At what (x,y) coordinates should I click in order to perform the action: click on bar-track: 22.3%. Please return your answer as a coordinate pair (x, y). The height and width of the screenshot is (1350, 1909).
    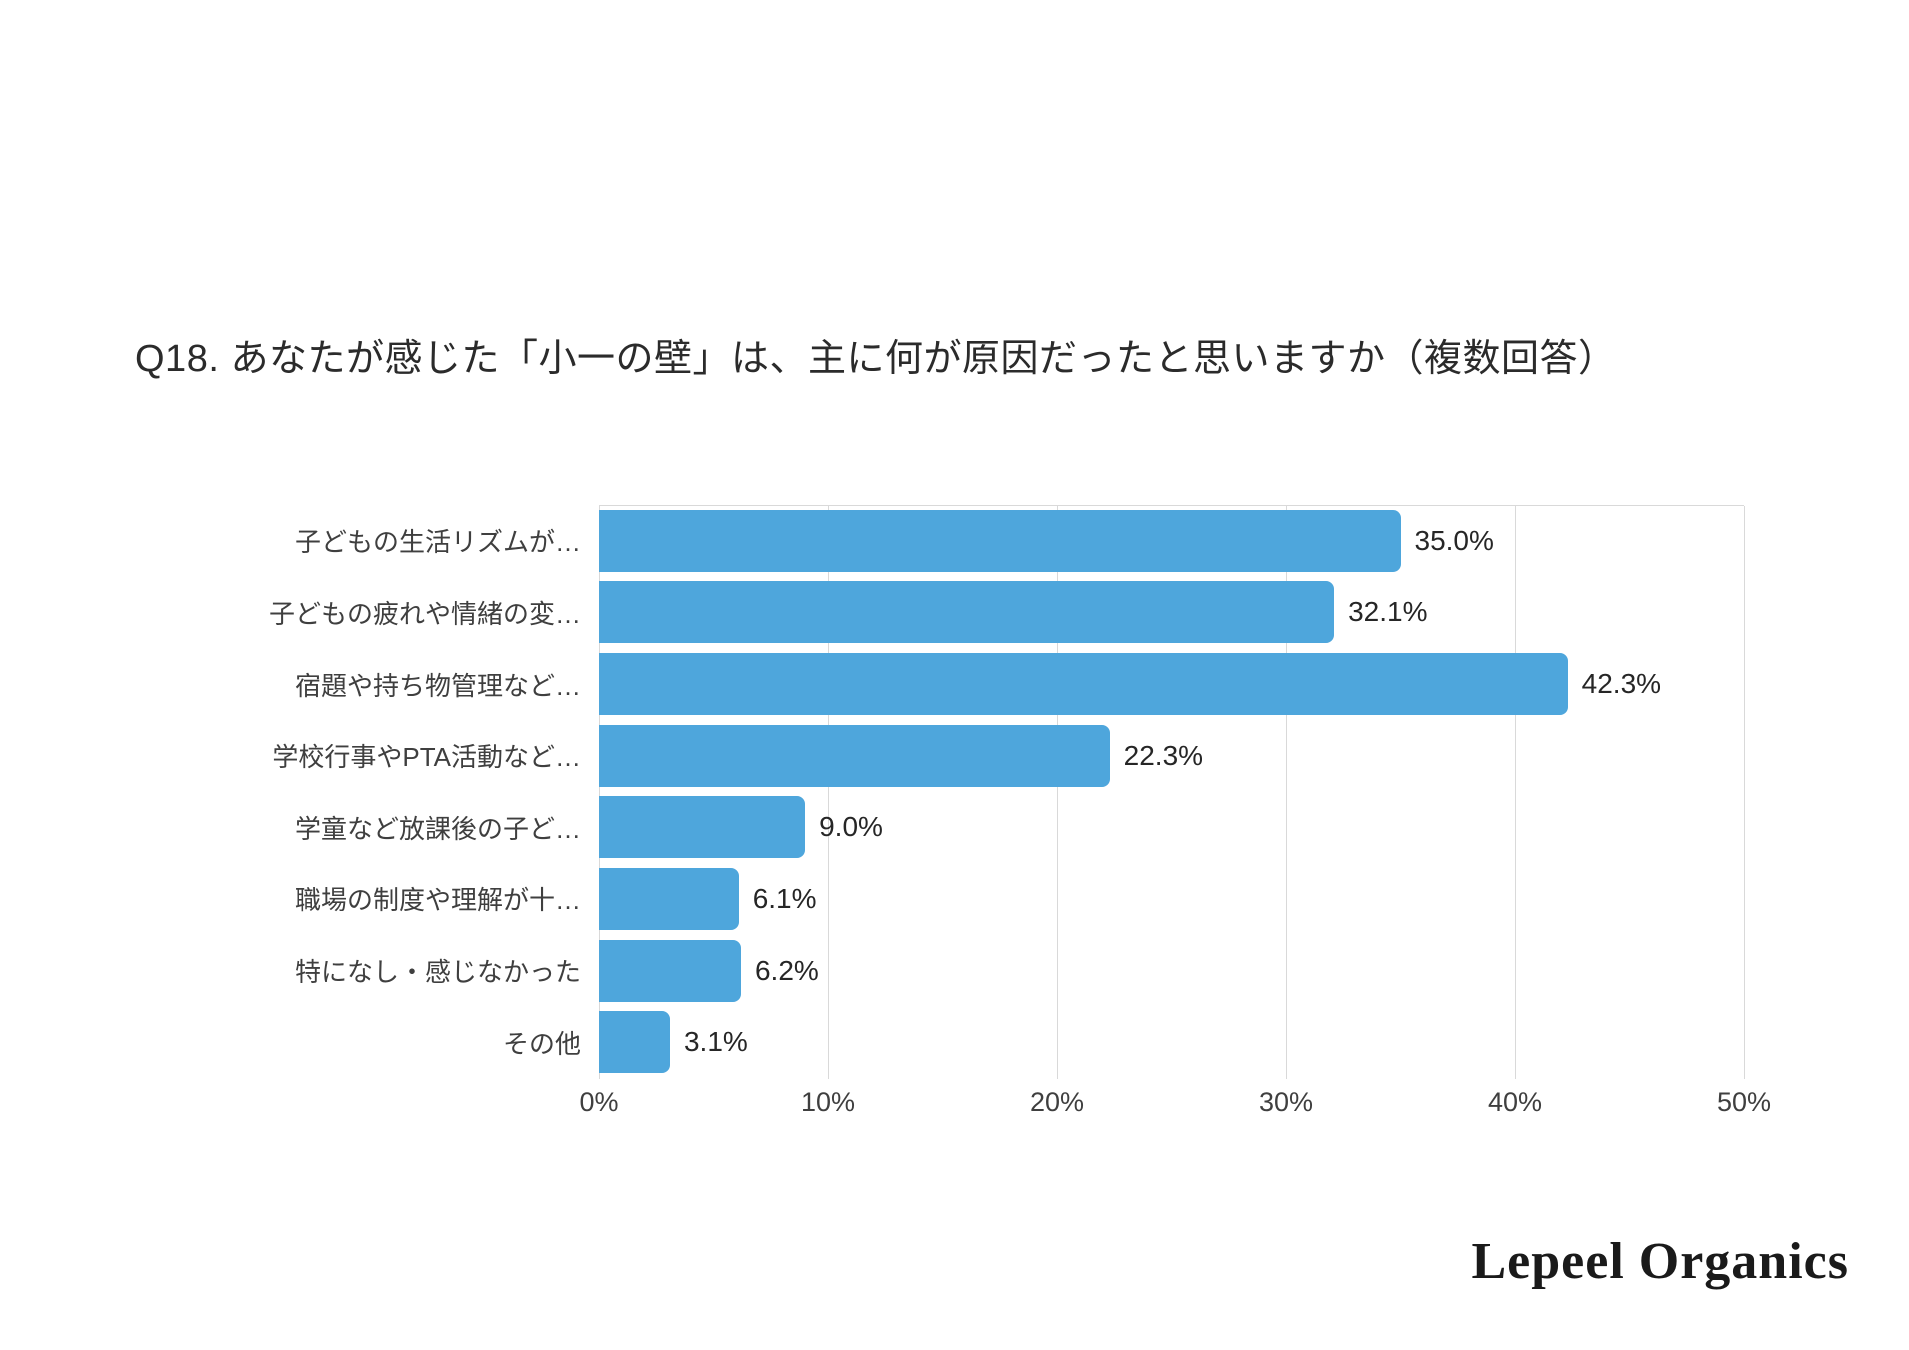
    Looking at the image, I should click on (1171, 756).